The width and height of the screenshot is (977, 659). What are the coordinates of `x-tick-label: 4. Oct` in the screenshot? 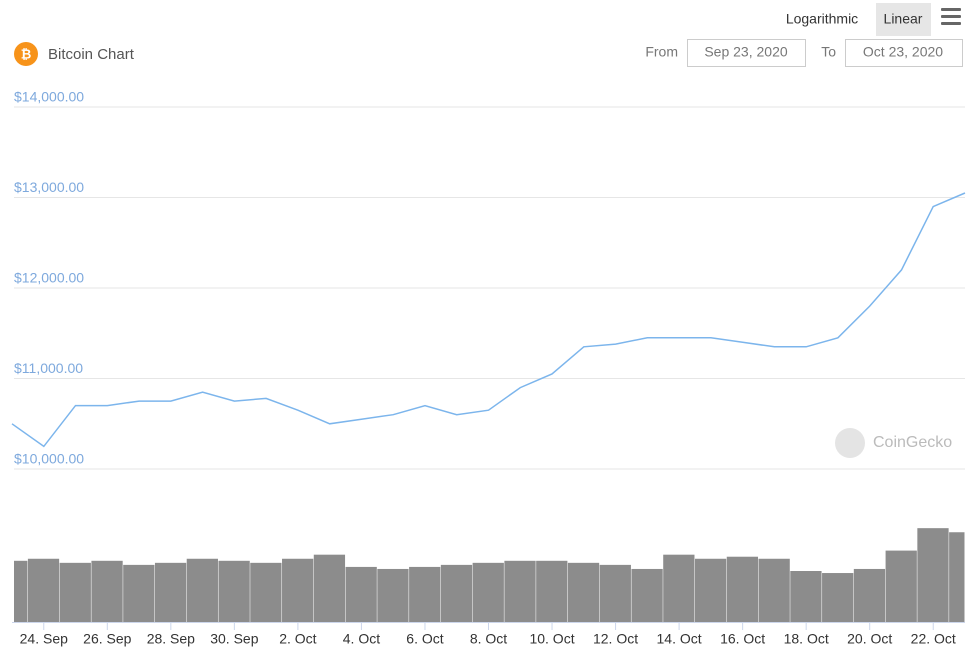 It's located at (361, 639).